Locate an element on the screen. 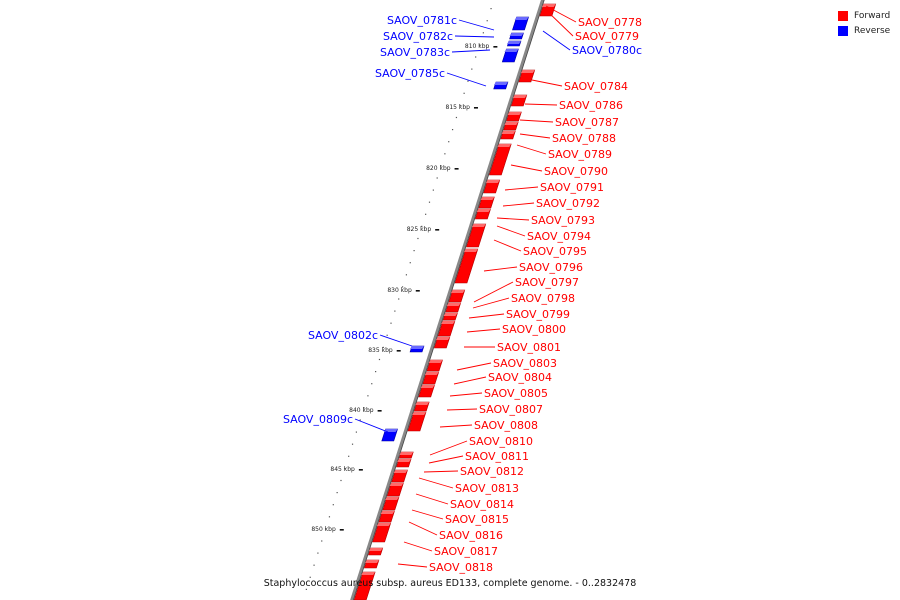  gene-label: SAOV_0778 is located at coordinates (610, 22).